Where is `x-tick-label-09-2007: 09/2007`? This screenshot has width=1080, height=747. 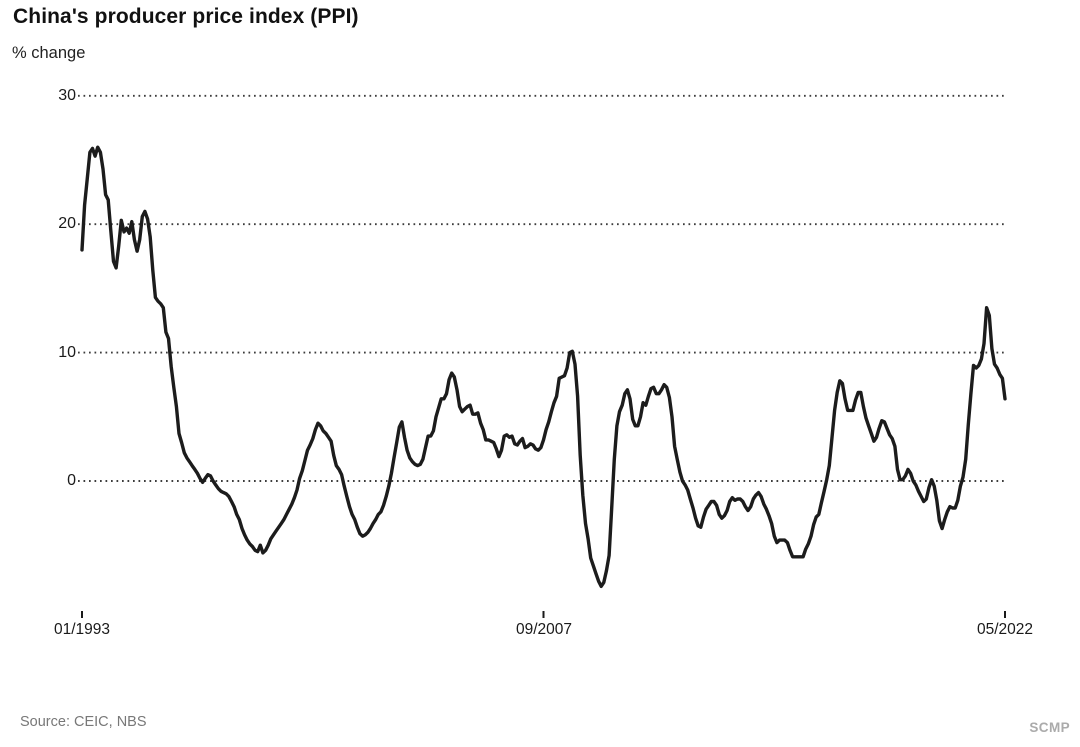
x-tick-label-09-2007: 09/2007 is located at coordinates (544, 629).